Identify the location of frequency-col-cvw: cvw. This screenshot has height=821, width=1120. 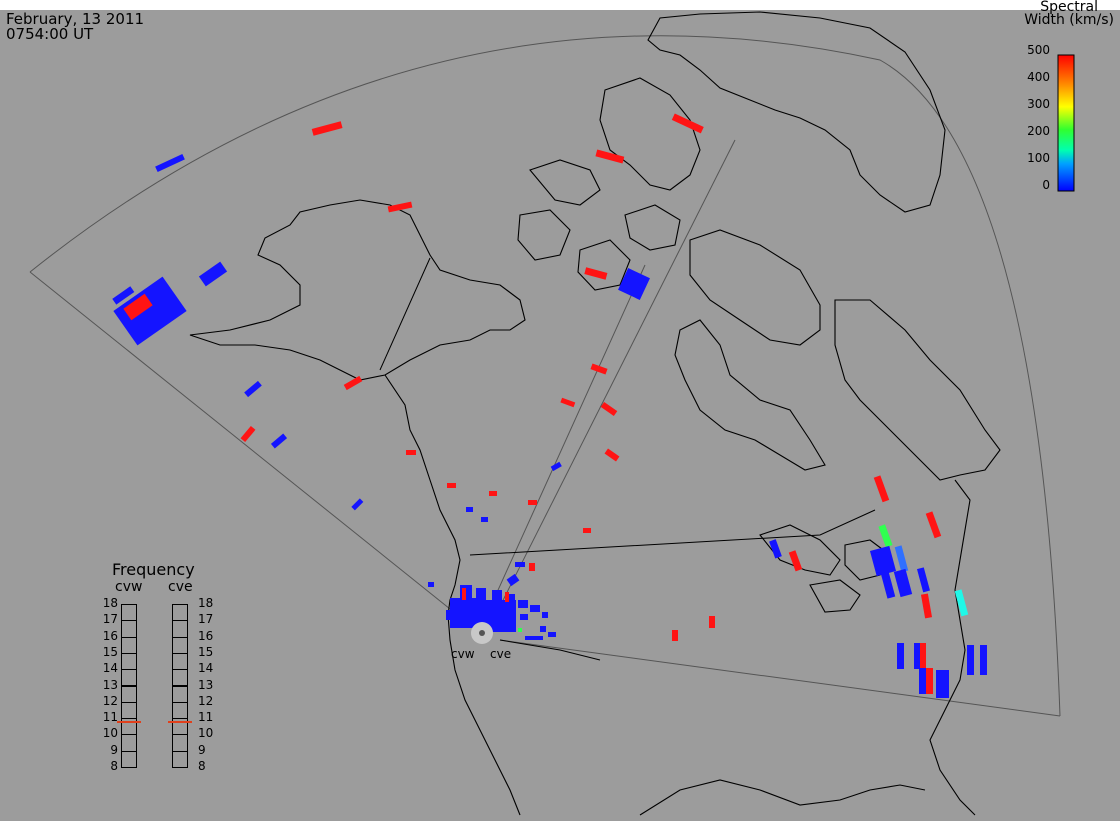
(129, 587).